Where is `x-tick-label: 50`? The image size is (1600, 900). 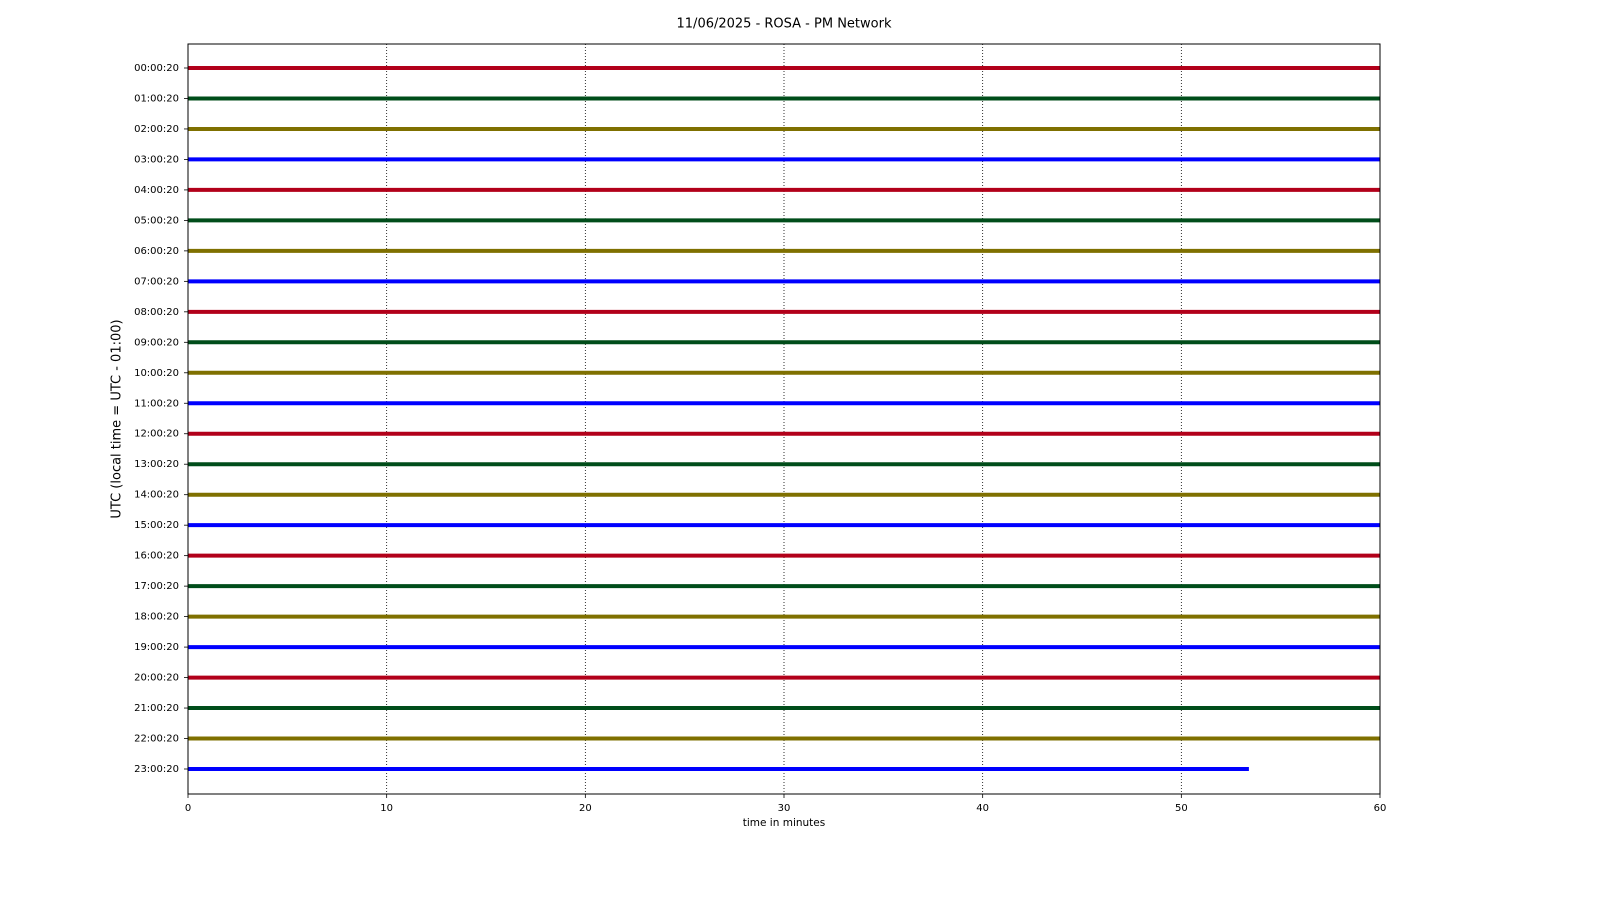 x-tick-label: 50 is located at coordinates (1181, 808).